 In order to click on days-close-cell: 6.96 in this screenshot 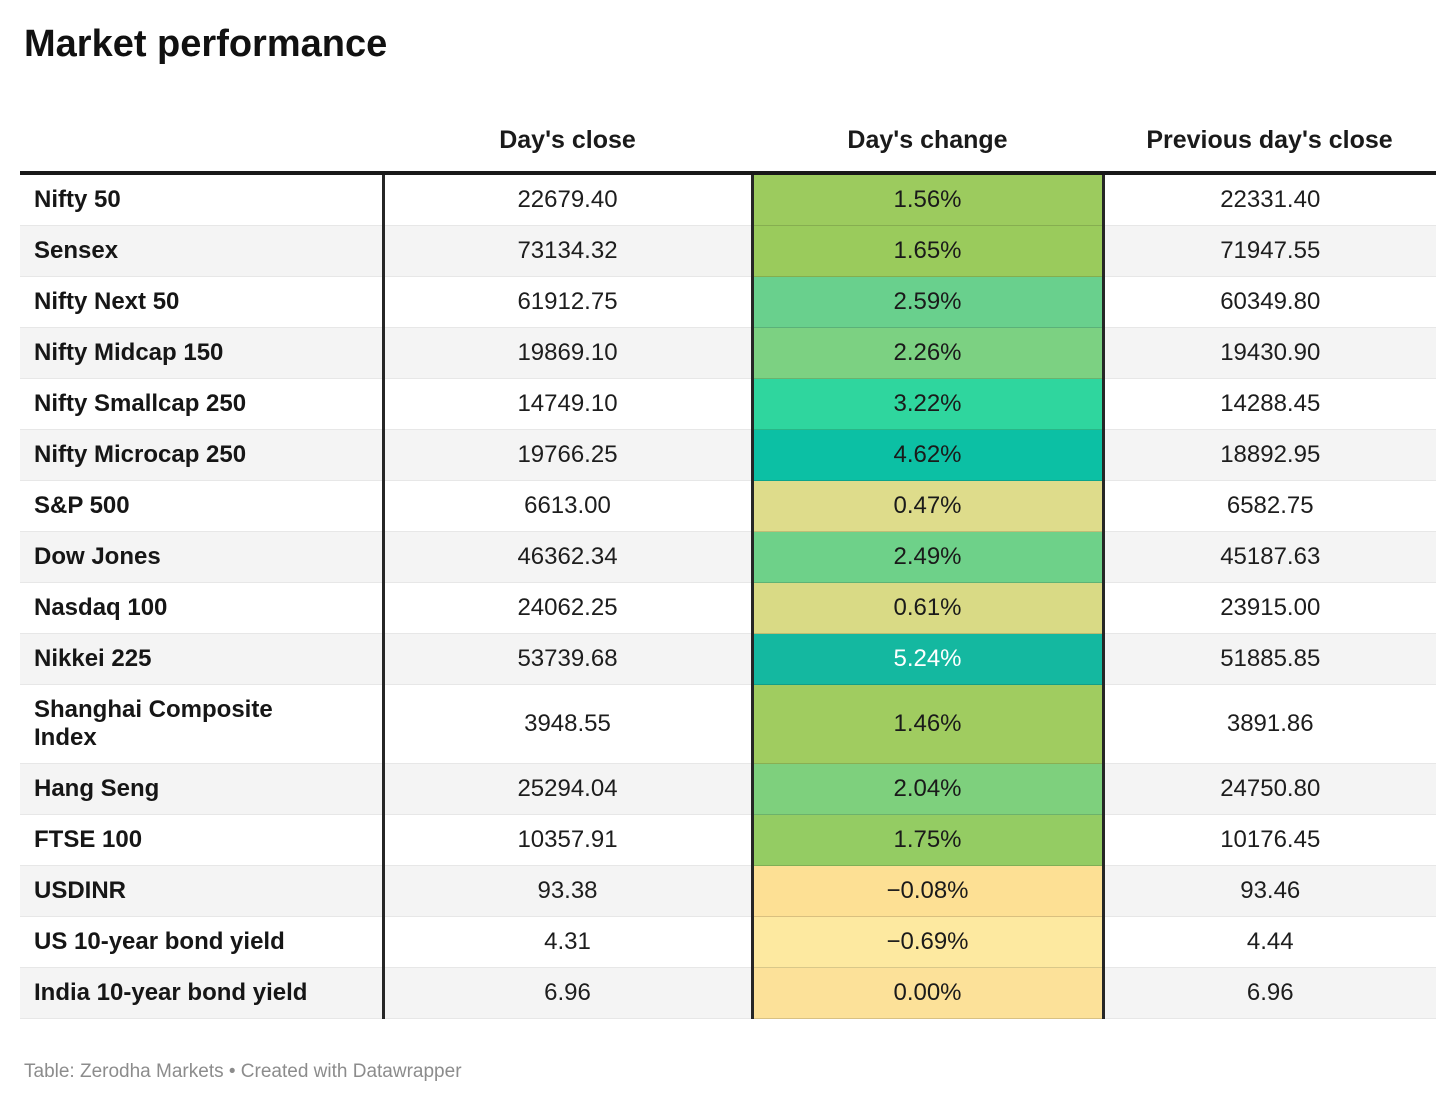, I will do `click(567, 993)`.